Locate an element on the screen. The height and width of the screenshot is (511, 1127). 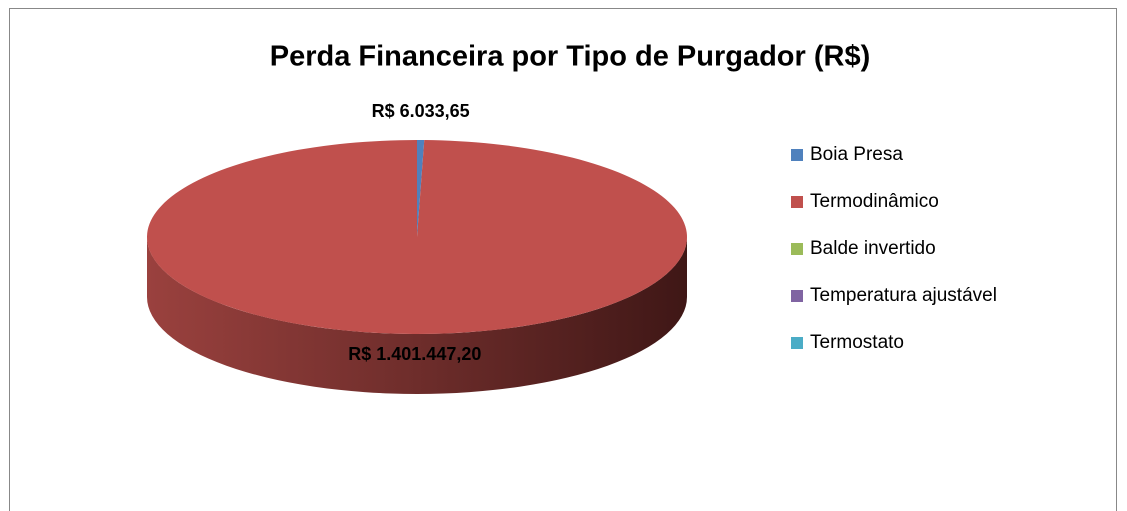
pie-slice is located at coordinates (421, 188).